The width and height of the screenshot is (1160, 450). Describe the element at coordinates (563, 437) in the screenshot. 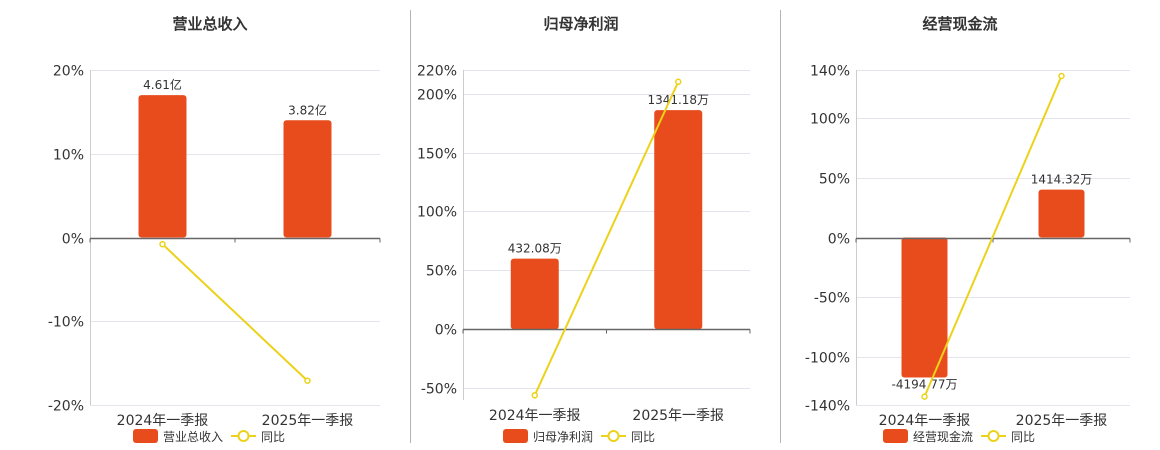

I see `legend-label: 归母净利润` at that location.